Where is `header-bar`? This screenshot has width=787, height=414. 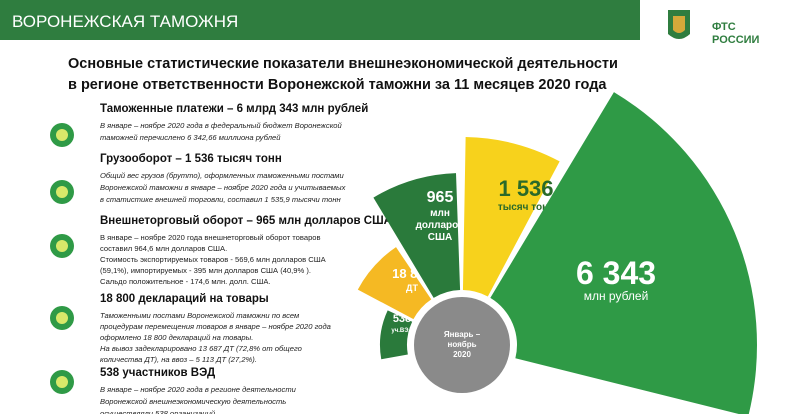
header-bar is located at coordinates (320, 20).